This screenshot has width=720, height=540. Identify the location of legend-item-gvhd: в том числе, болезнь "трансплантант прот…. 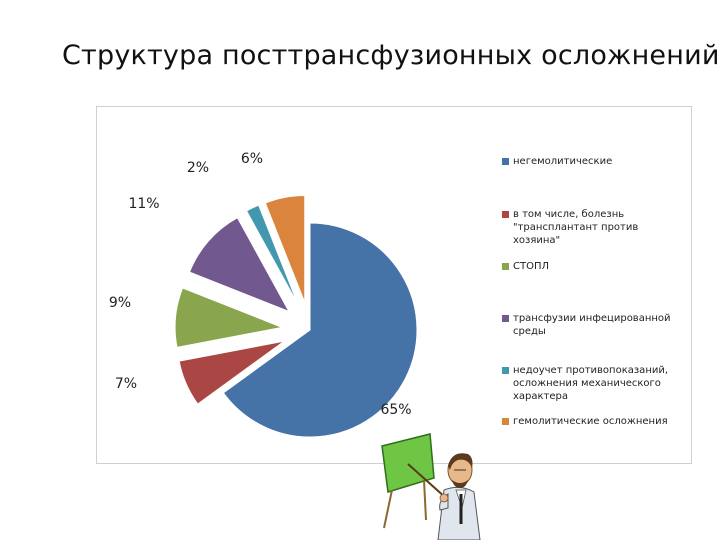
(592, 227).